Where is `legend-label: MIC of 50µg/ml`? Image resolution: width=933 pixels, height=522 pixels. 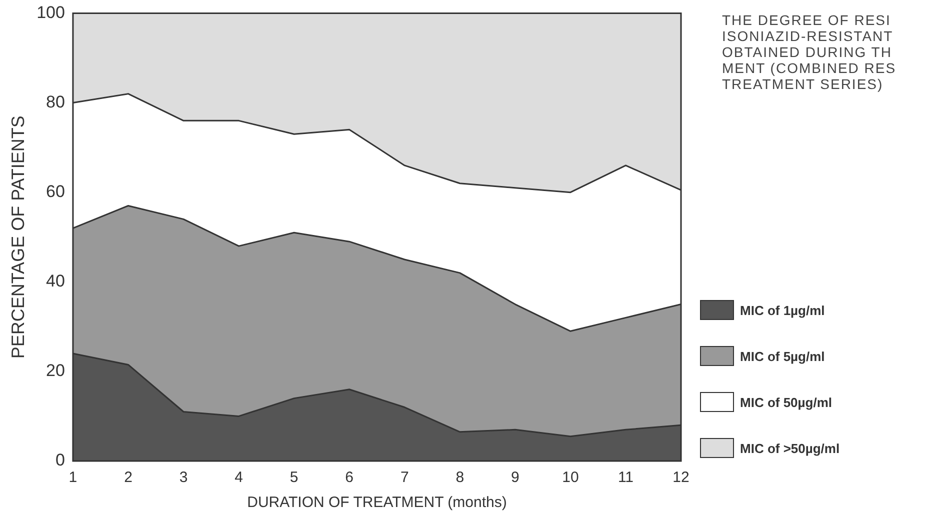 legend-label: MIC of 50µg/ml is located at coordinates (786, 402).